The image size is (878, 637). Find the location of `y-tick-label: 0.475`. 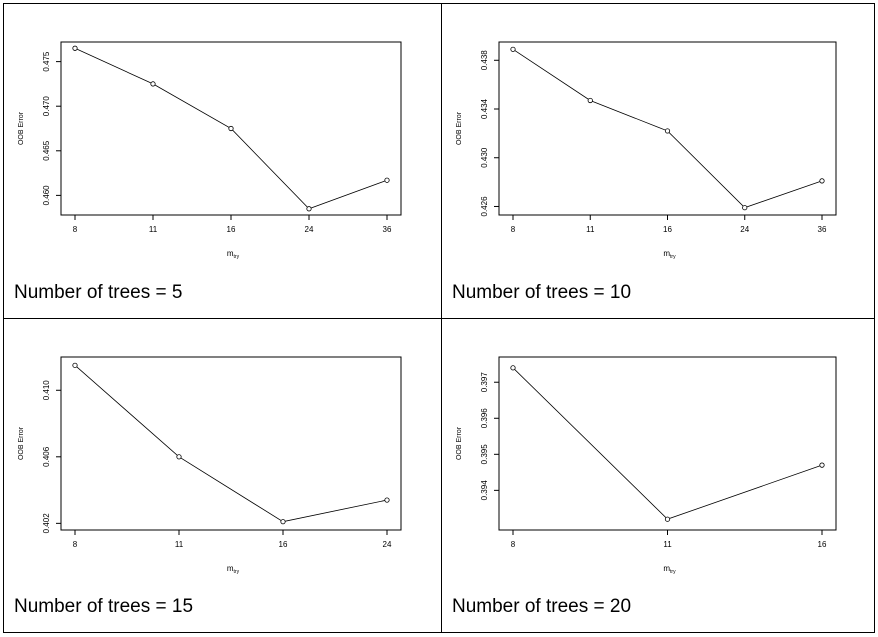

y-tick-label: 0.475 is located at coordinates (46, 61).